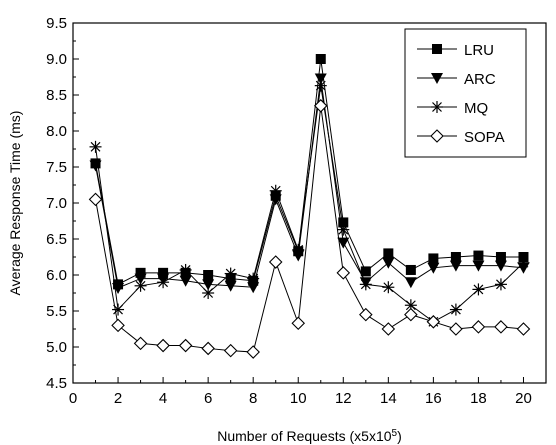 This screenshot has width=556, height=445. Describe the element at coordinates (437, 136) in the screenshot. I see `legend-marker-sopa` at that location.